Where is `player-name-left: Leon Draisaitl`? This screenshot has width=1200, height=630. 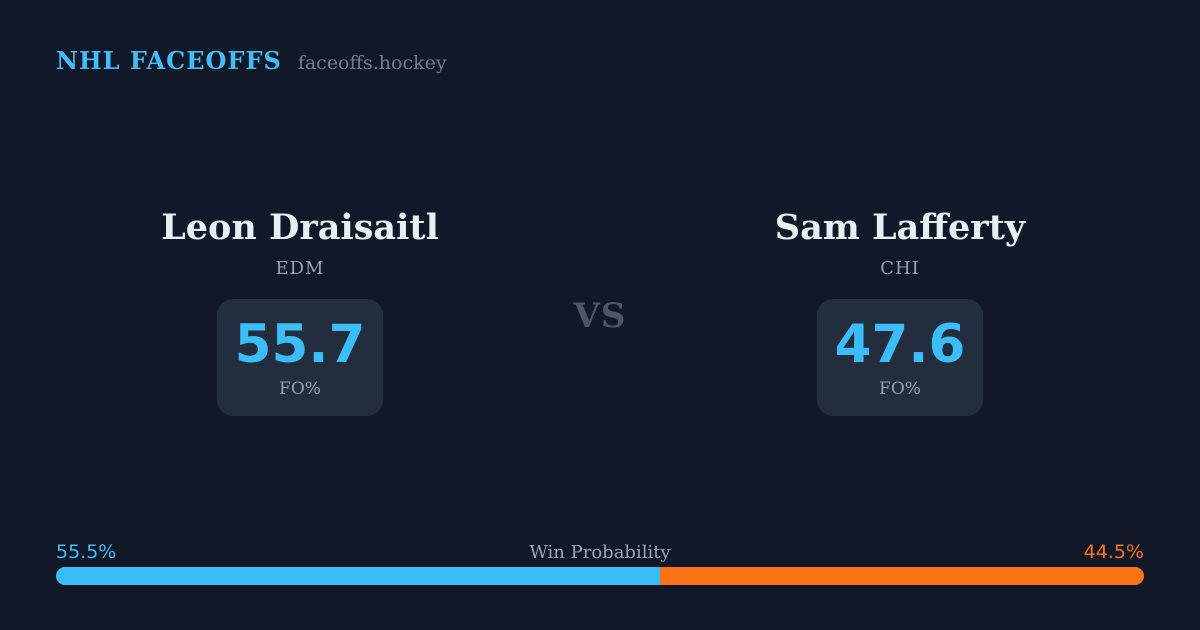 player-name-left: Leon Draisaitl is located at coordinates (300, 227).